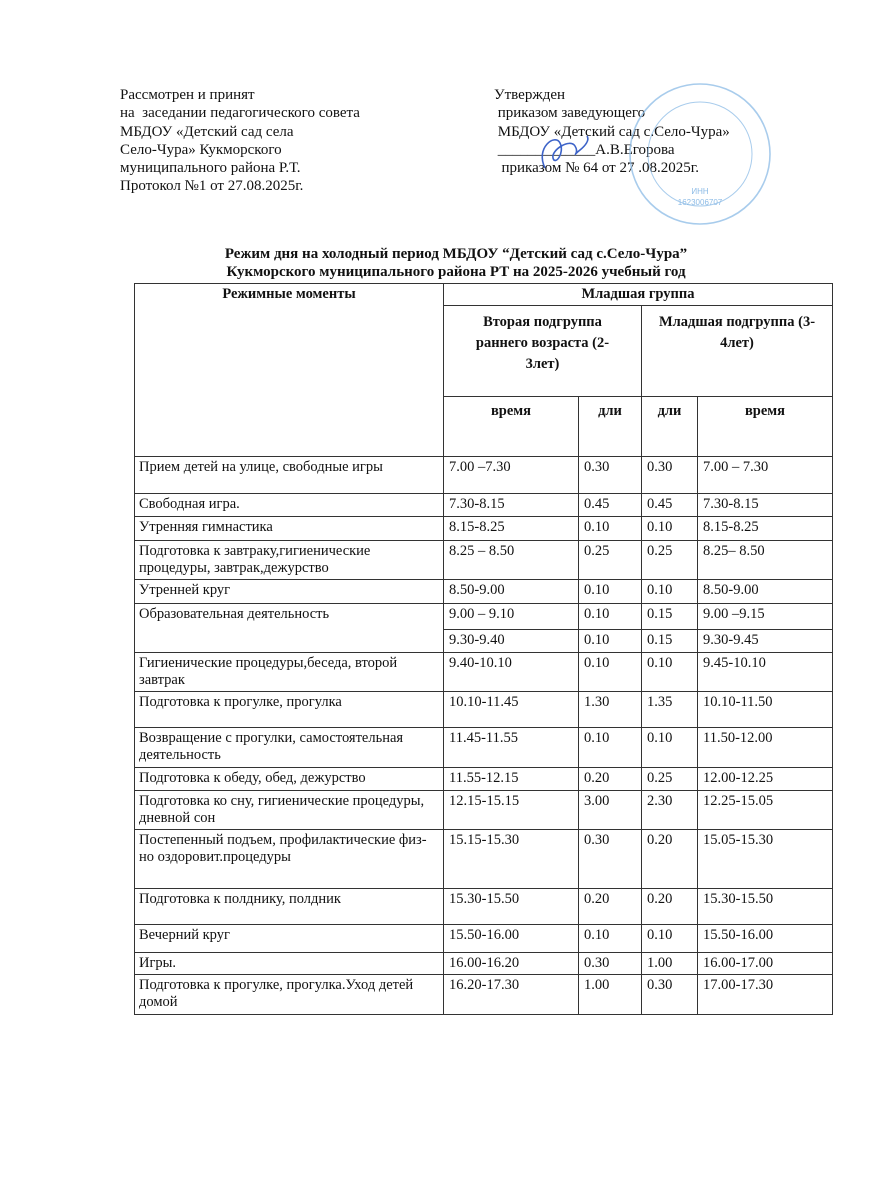  What do you see at coordinates (669, 810) in the screenshot?
I see `duration-cell-2: 2.30` at bounding box center [669, 810].